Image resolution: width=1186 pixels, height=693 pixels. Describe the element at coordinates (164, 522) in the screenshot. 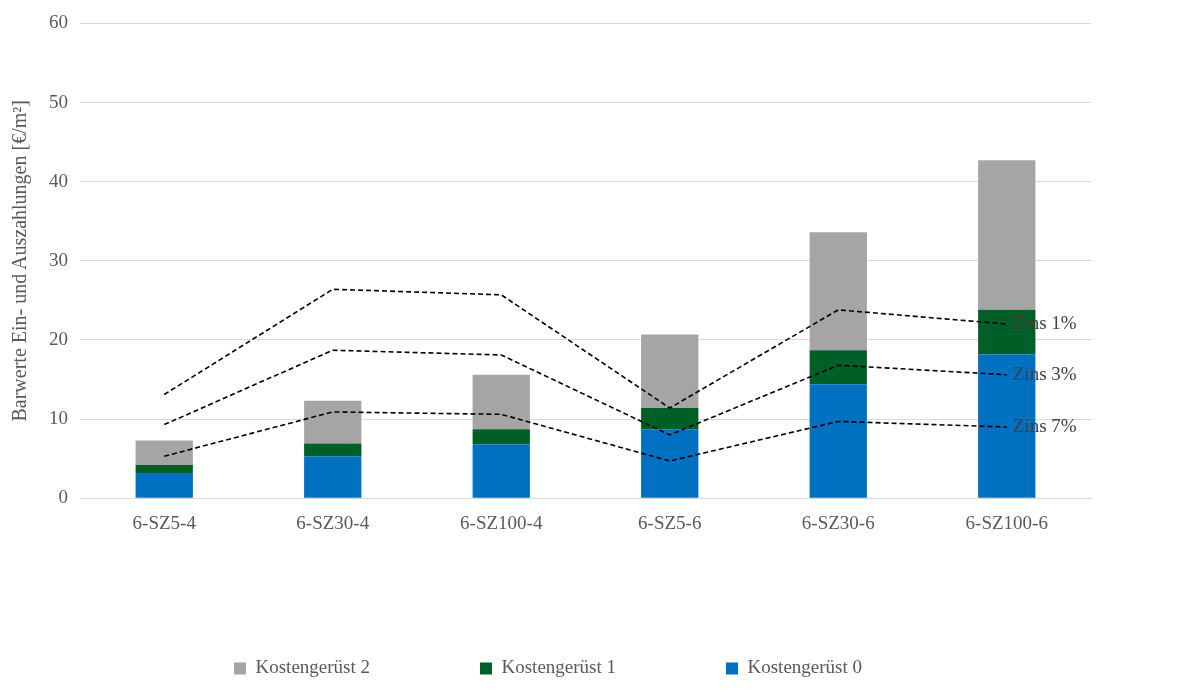

I see `x-tick-label: 6-SZ5-4` at that location.